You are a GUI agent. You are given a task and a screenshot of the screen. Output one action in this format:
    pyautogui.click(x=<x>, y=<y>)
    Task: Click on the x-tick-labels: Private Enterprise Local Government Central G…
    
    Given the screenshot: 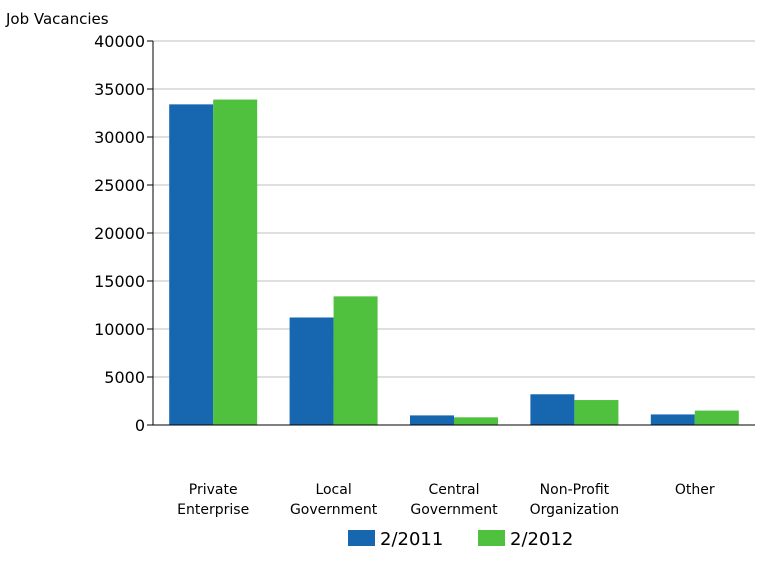 What is the action you would take?
    pyautogui.click(x=446, y=500)
    